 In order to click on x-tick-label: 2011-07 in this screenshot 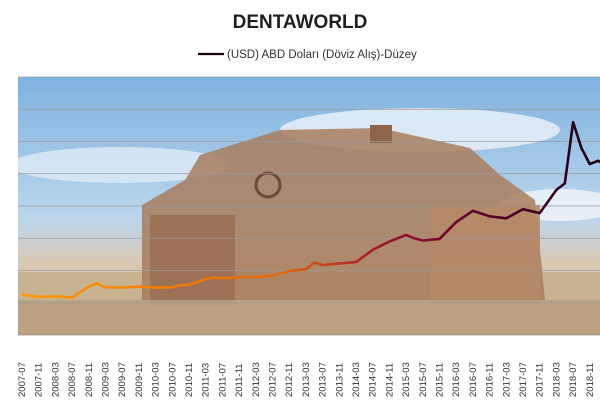, I will do `click(222, 380)`.